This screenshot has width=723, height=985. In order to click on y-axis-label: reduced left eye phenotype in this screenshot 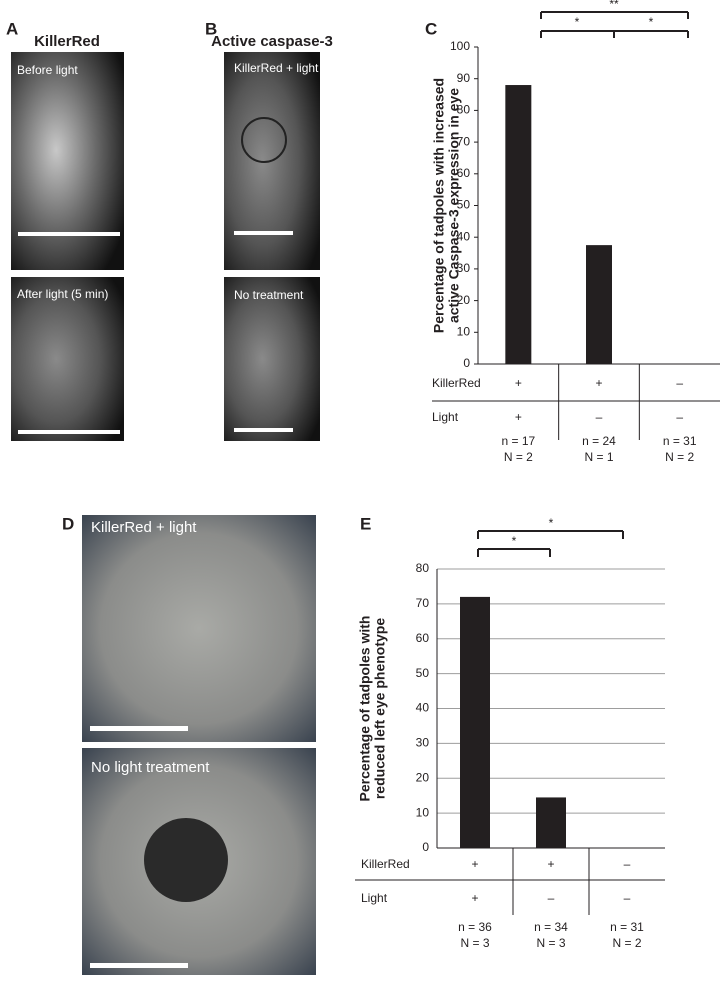, I will do `click(380, 708)`.